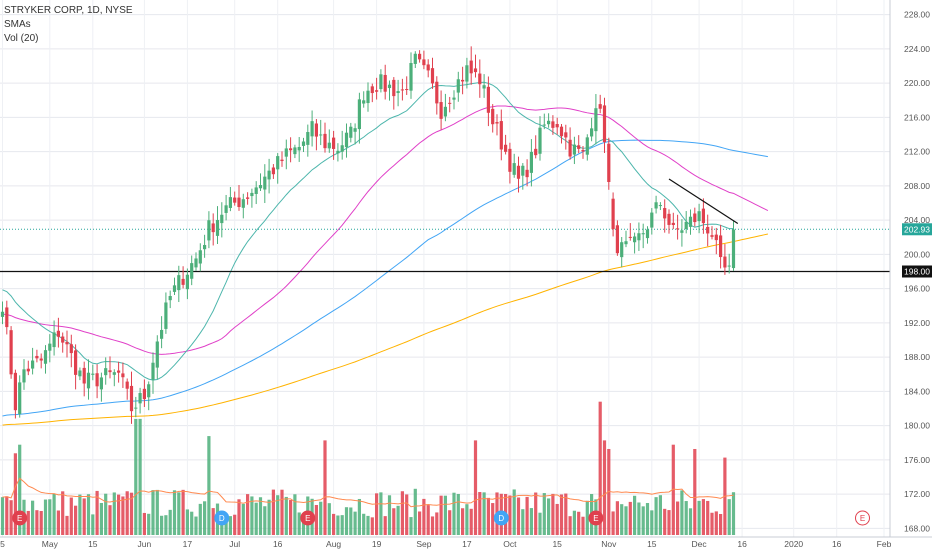 The image size is (932, 550). Describe the element at coordinates (17, 24) in the screenshot. I see `sma-legend: SMAs` at that location.